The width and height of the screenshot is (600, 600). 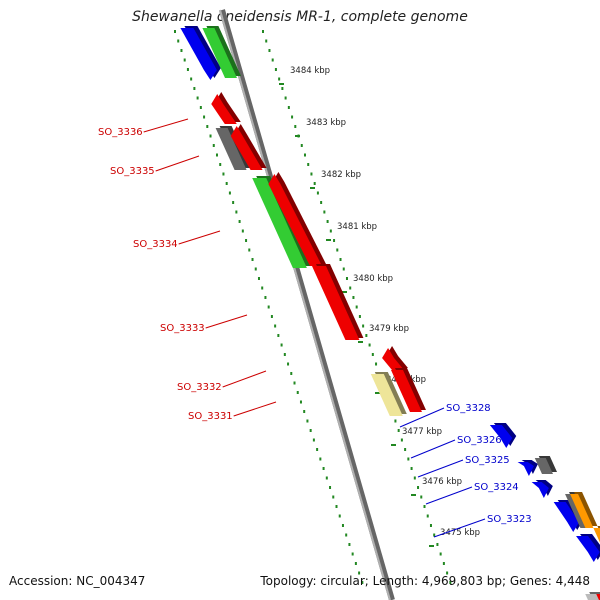 I want to click on gene-label-right: SO_3326, so click(x=479, y=440).